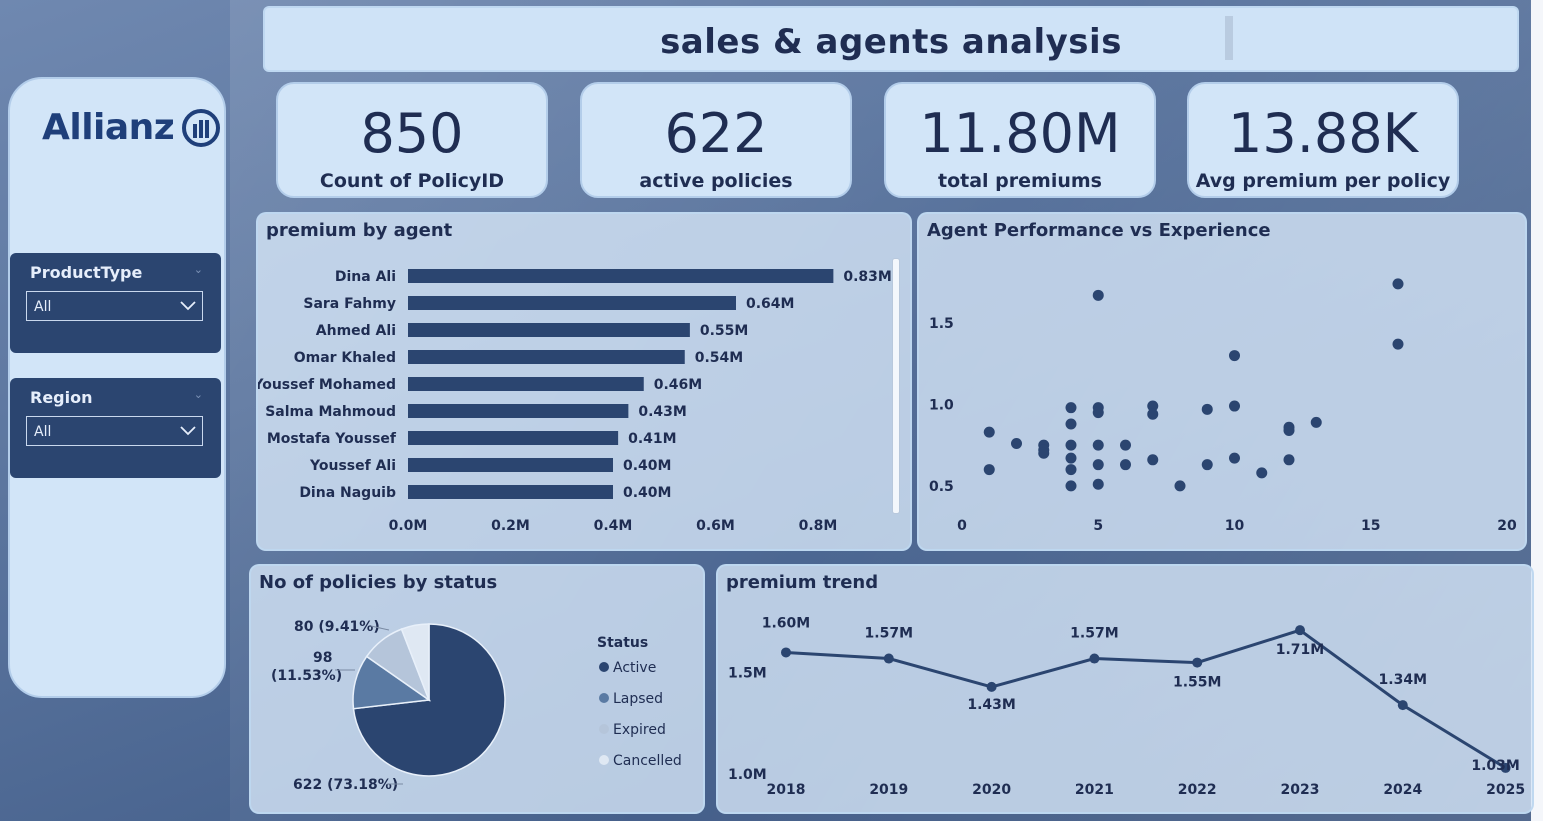 This screenshot has height=821, width=1543. I want to click on pie-data-label: (11.53%), so click(306, 676).